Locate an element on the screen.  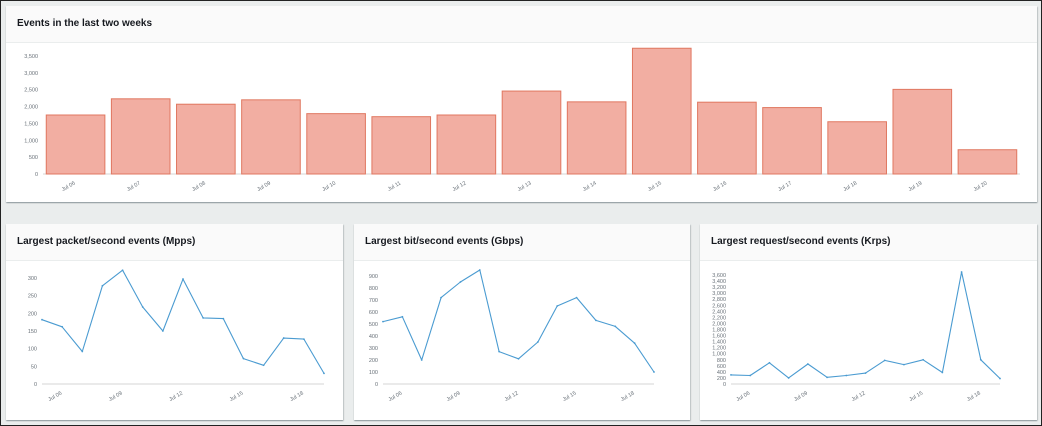
x-tick-label: Jul 19 is located at coordinates (916, 187).